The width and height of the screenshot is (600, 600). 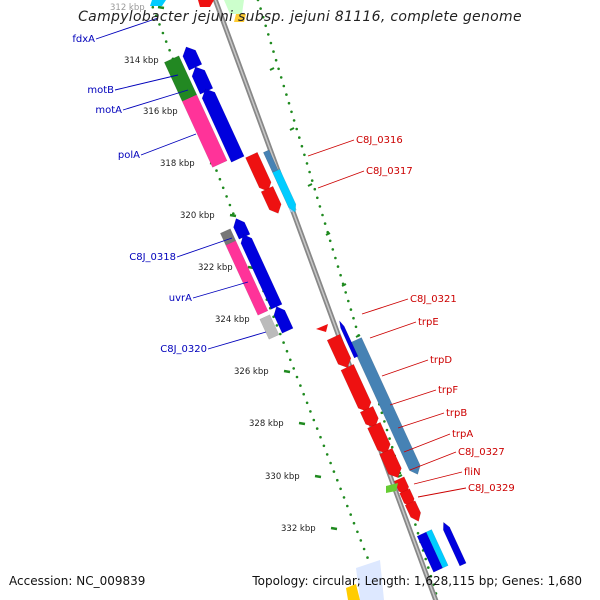 I want to click on gene-trpE-box, so click(x=339, y=350).